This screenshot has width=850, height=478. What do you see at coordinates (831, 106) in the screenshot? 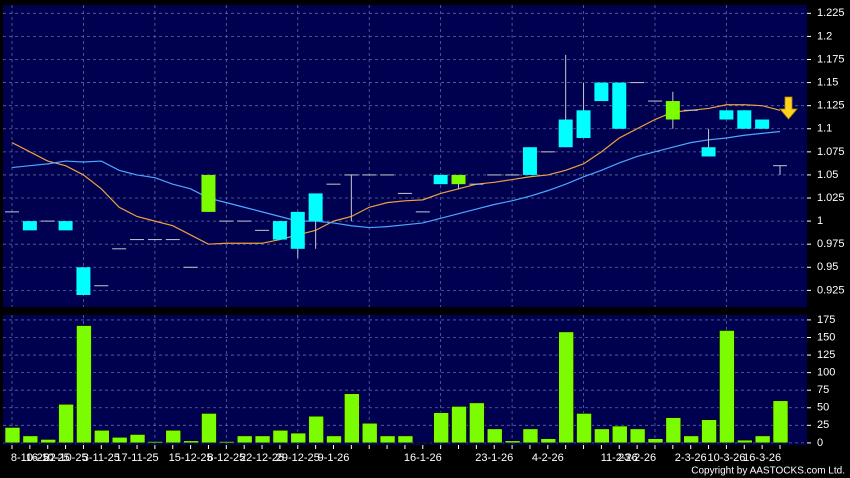
I see `y-tick-label: 1.125` at bounding box center [831, 106].